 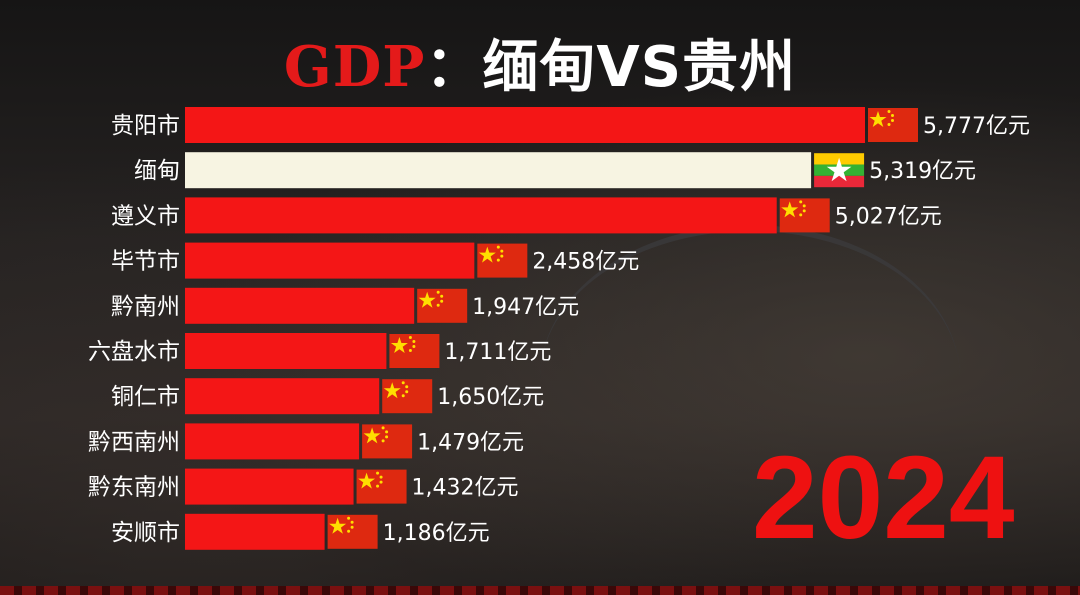 What do you see at coordinates (354, 67) in the screenshot?
I see `title-gdp: GDP` at bounding box center [354, 67].